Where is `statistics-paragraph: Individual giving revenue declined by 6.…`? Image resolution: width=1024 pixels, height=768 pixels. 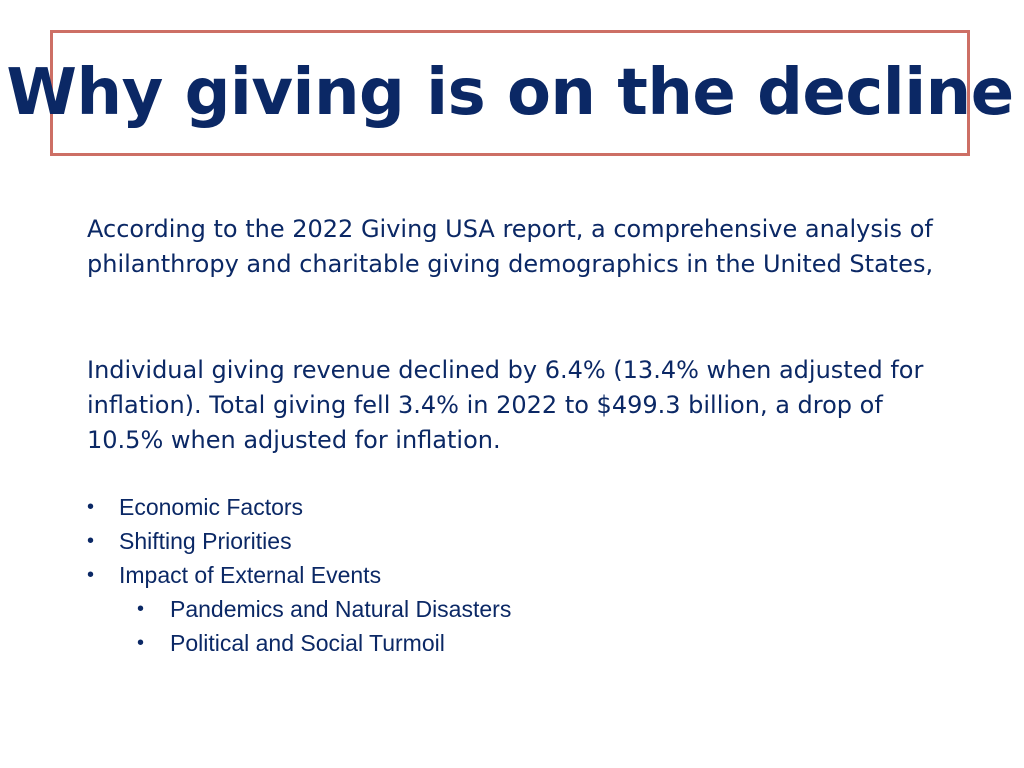 statistics-paragraph: Individual giving revenue declined by 6.… is located at coordinates (505, 405).